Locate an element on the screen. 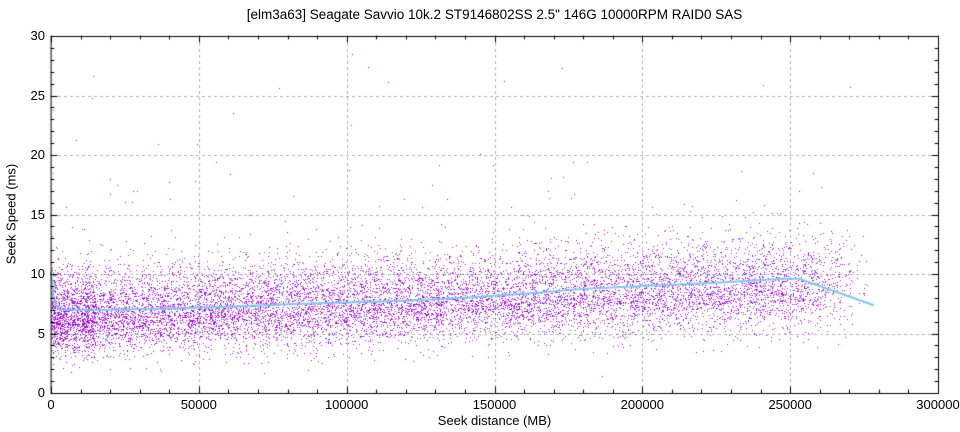  x-tick-label: 100000 is located at coordinates (346, 404).